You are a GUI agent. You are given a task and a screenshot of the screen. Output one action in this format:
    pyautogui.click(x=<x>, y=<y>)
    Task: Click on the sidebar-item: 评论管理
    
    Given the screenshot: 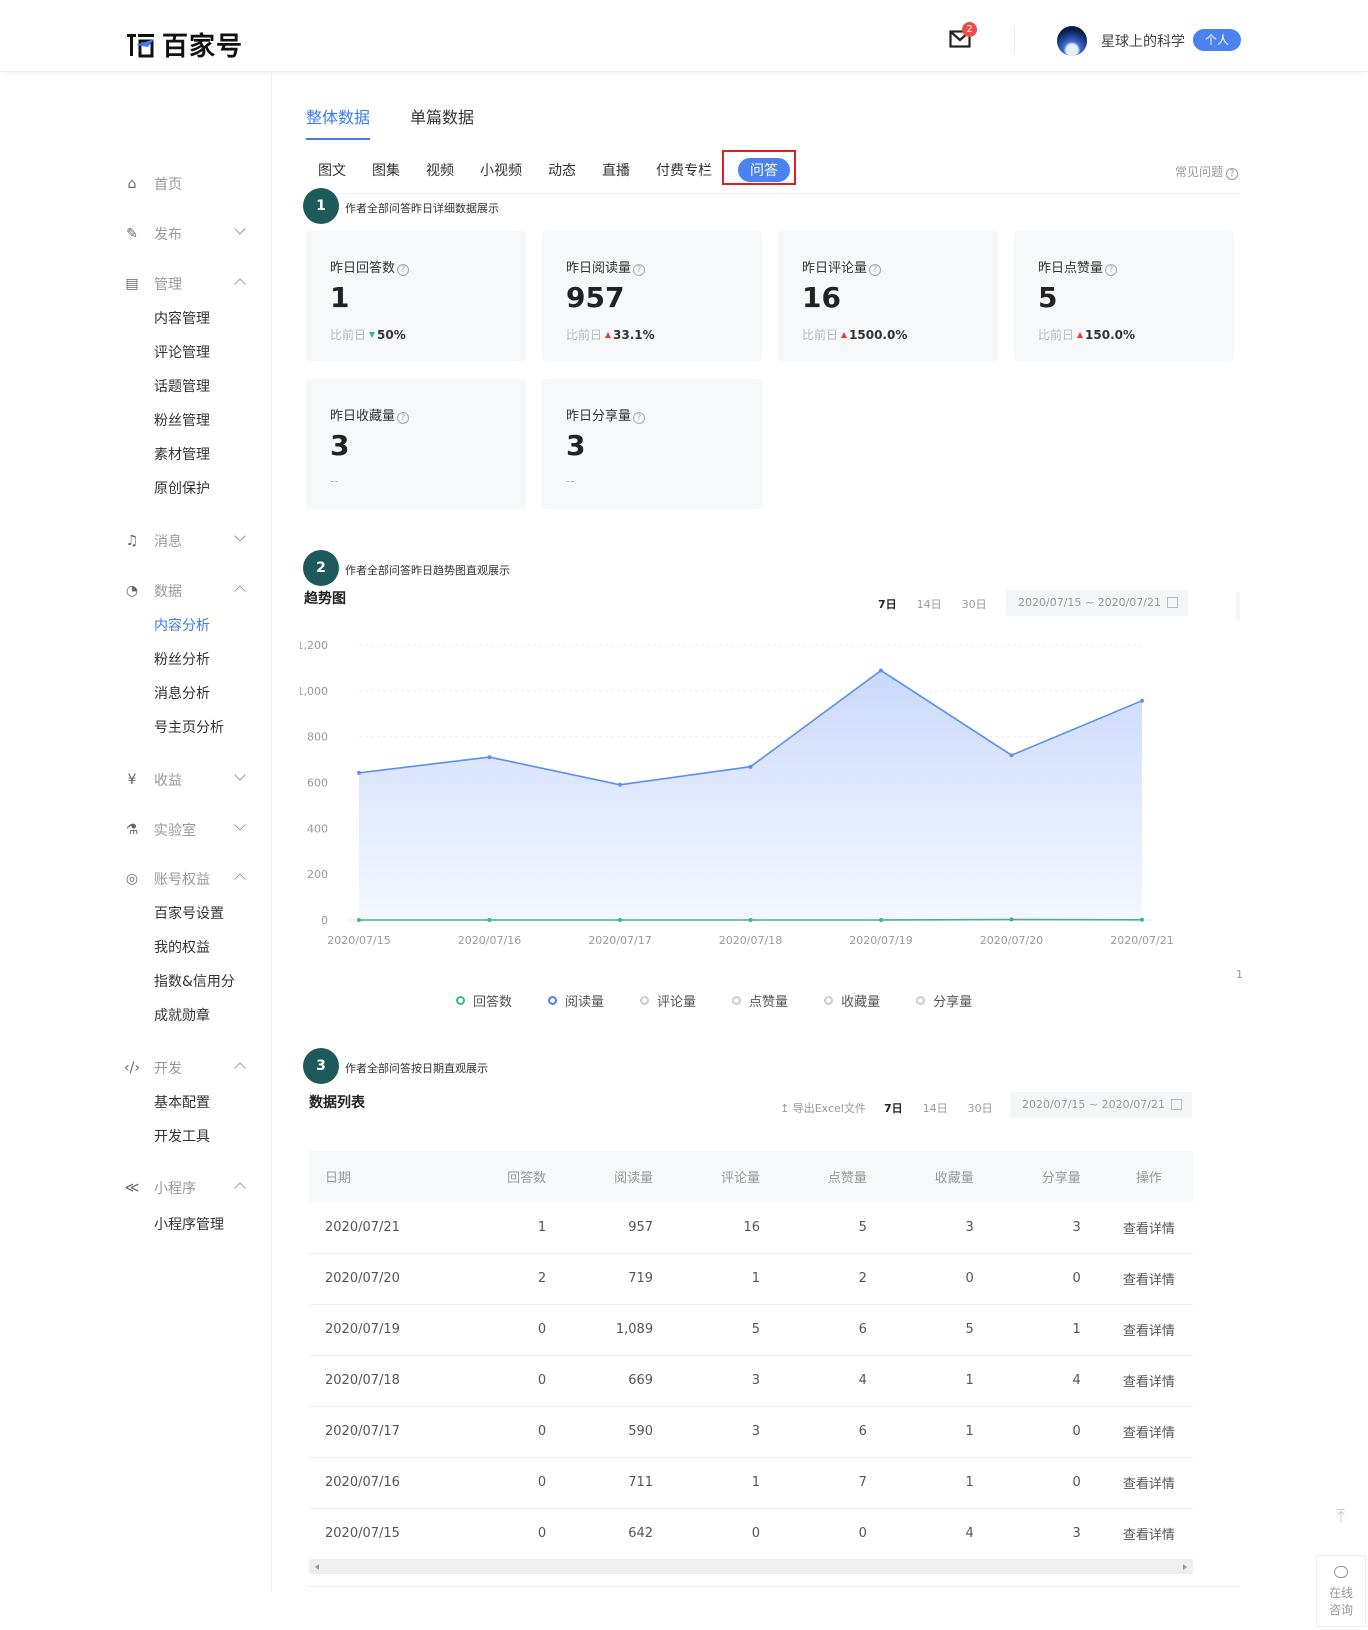 What is the action you would take?
    pyautogui.click(x=182, y=353)
    